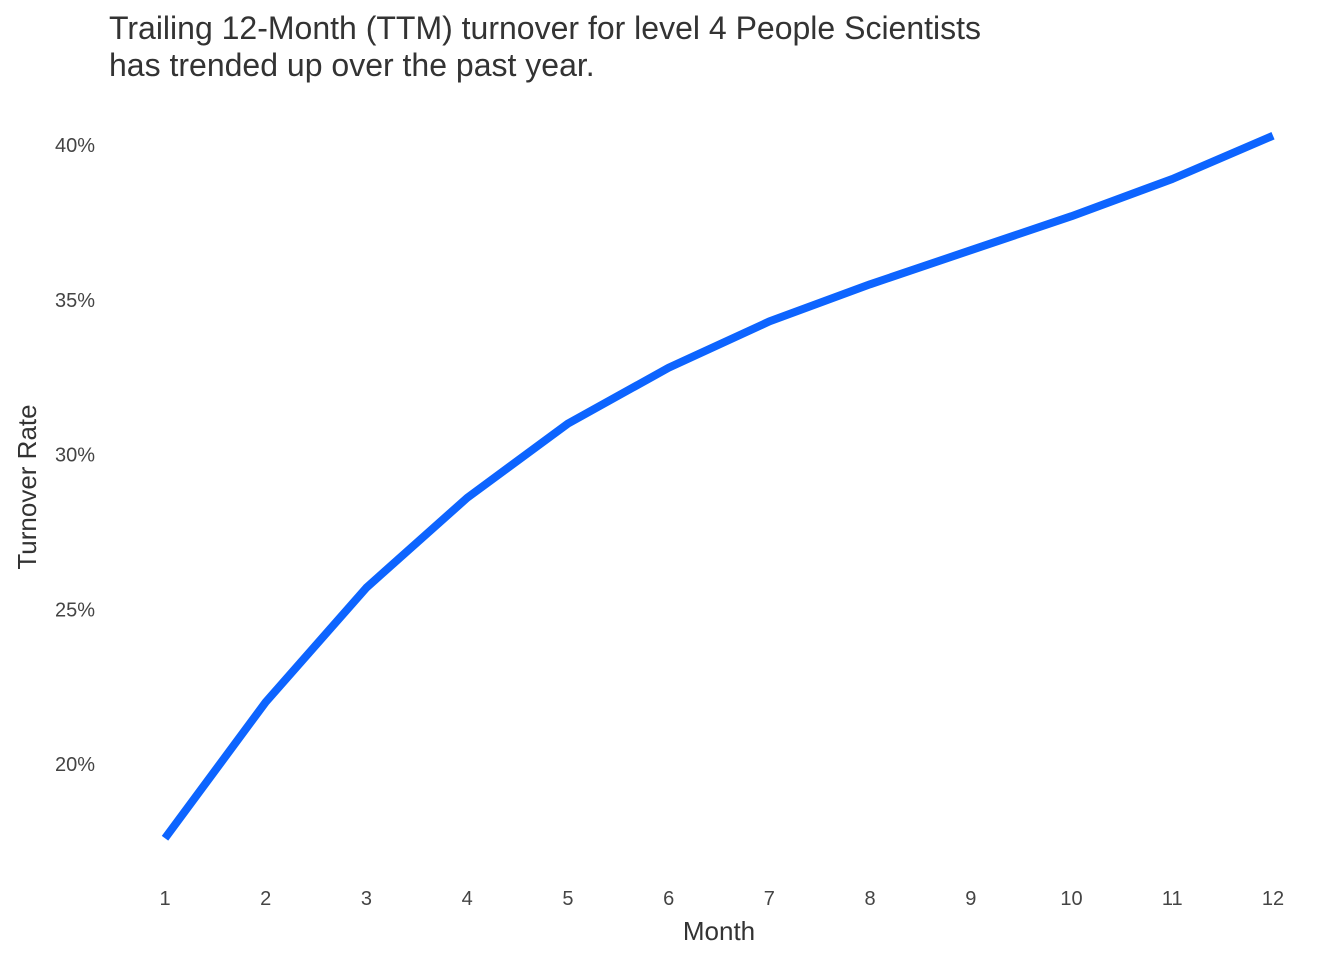 Image resolution: width=1344 pixels, height=960 pixels. What do you see at coordinates (164, 899) in the screenshot?
I see `x-tick-label: 1` at bounding box center [164, 899].